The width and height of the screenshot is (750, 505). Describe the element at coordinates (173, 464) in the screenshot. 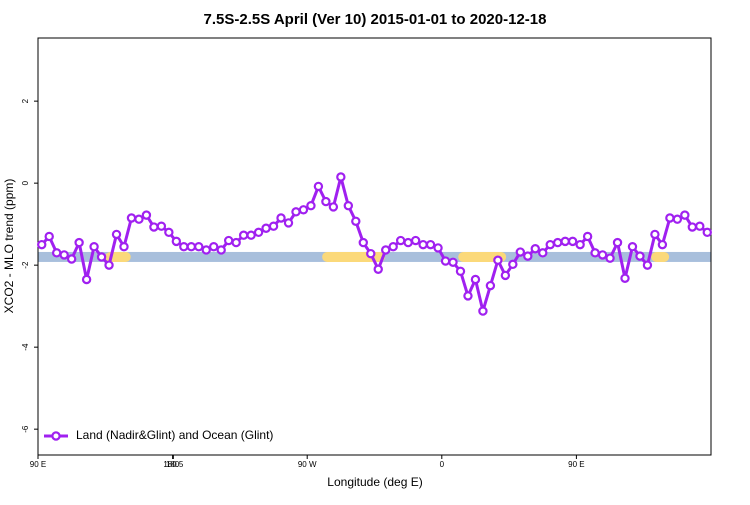

I see `x-tick-label: 180.5` at that location.